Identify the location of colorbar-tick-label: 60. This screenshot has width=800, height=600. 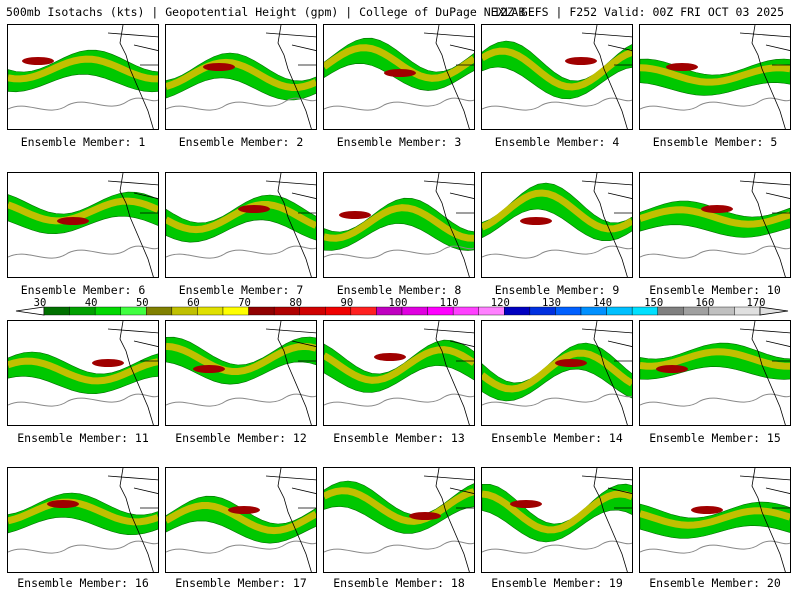
(193, 303).